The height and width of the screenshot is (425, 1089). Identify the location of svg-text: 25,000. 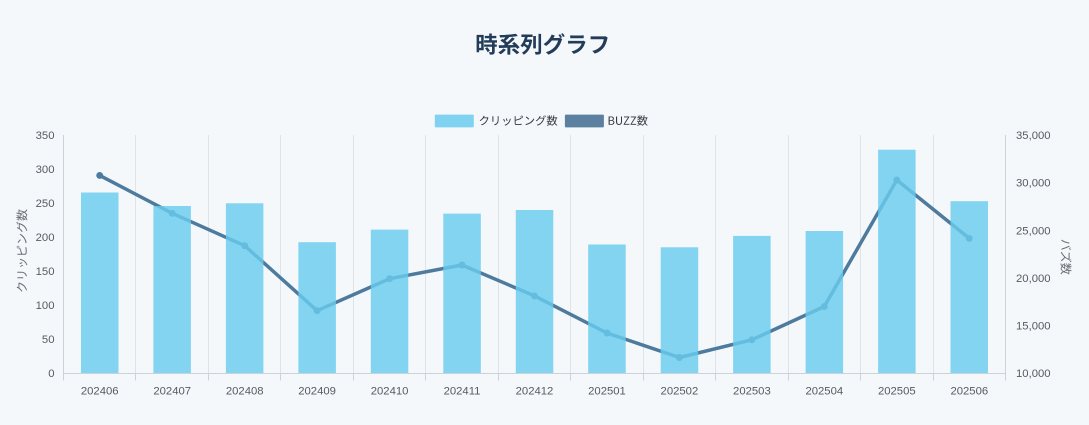
(1033, 231).